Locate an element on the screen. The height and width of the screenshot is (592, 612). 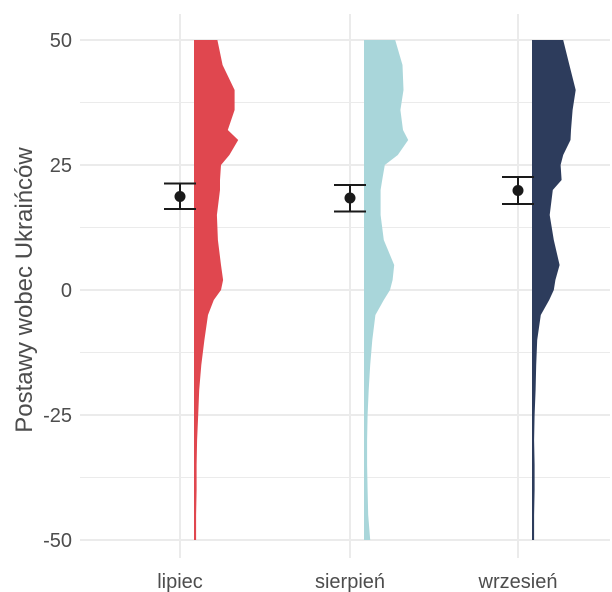
y-tick-label: 25 is located at coordinates (61, 166).